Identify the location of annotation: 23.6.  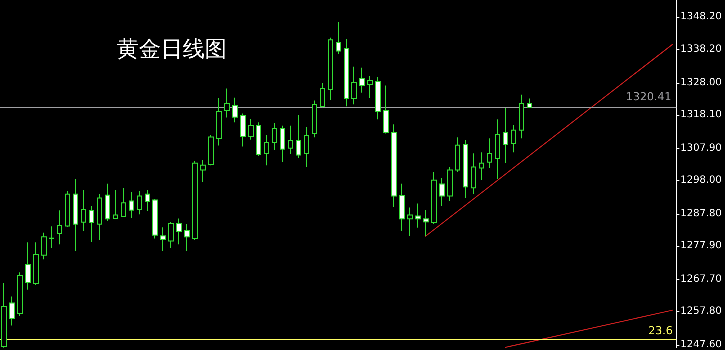
(661, 331).